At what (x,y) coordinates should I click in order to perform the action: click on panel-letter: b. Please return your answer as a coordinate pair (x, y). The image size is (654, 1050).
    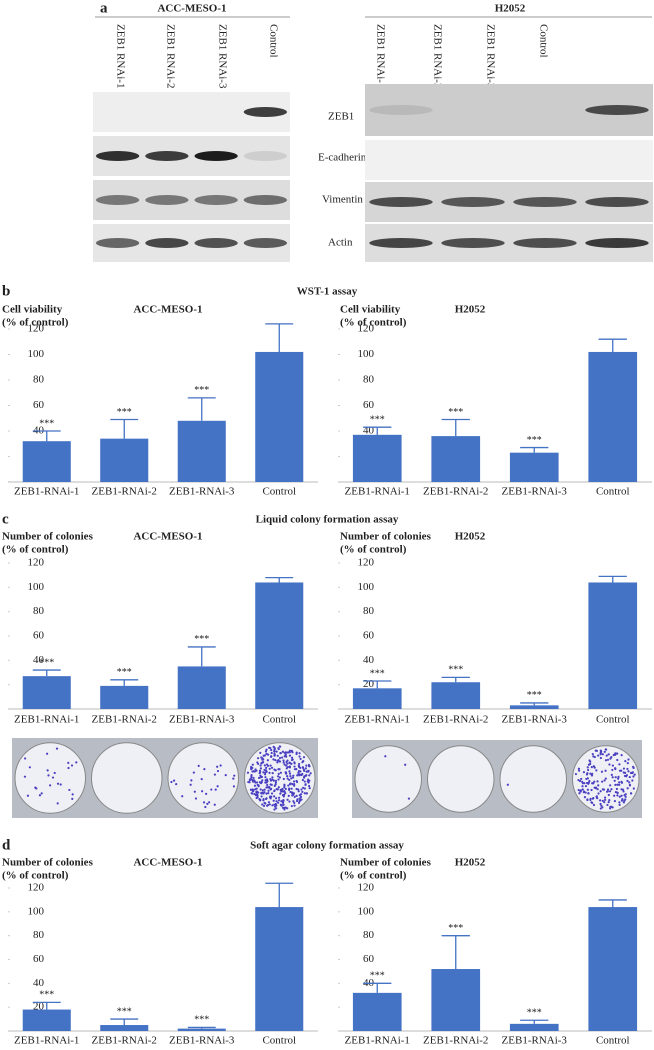
    Looking at the image, I should click on (6, 291).